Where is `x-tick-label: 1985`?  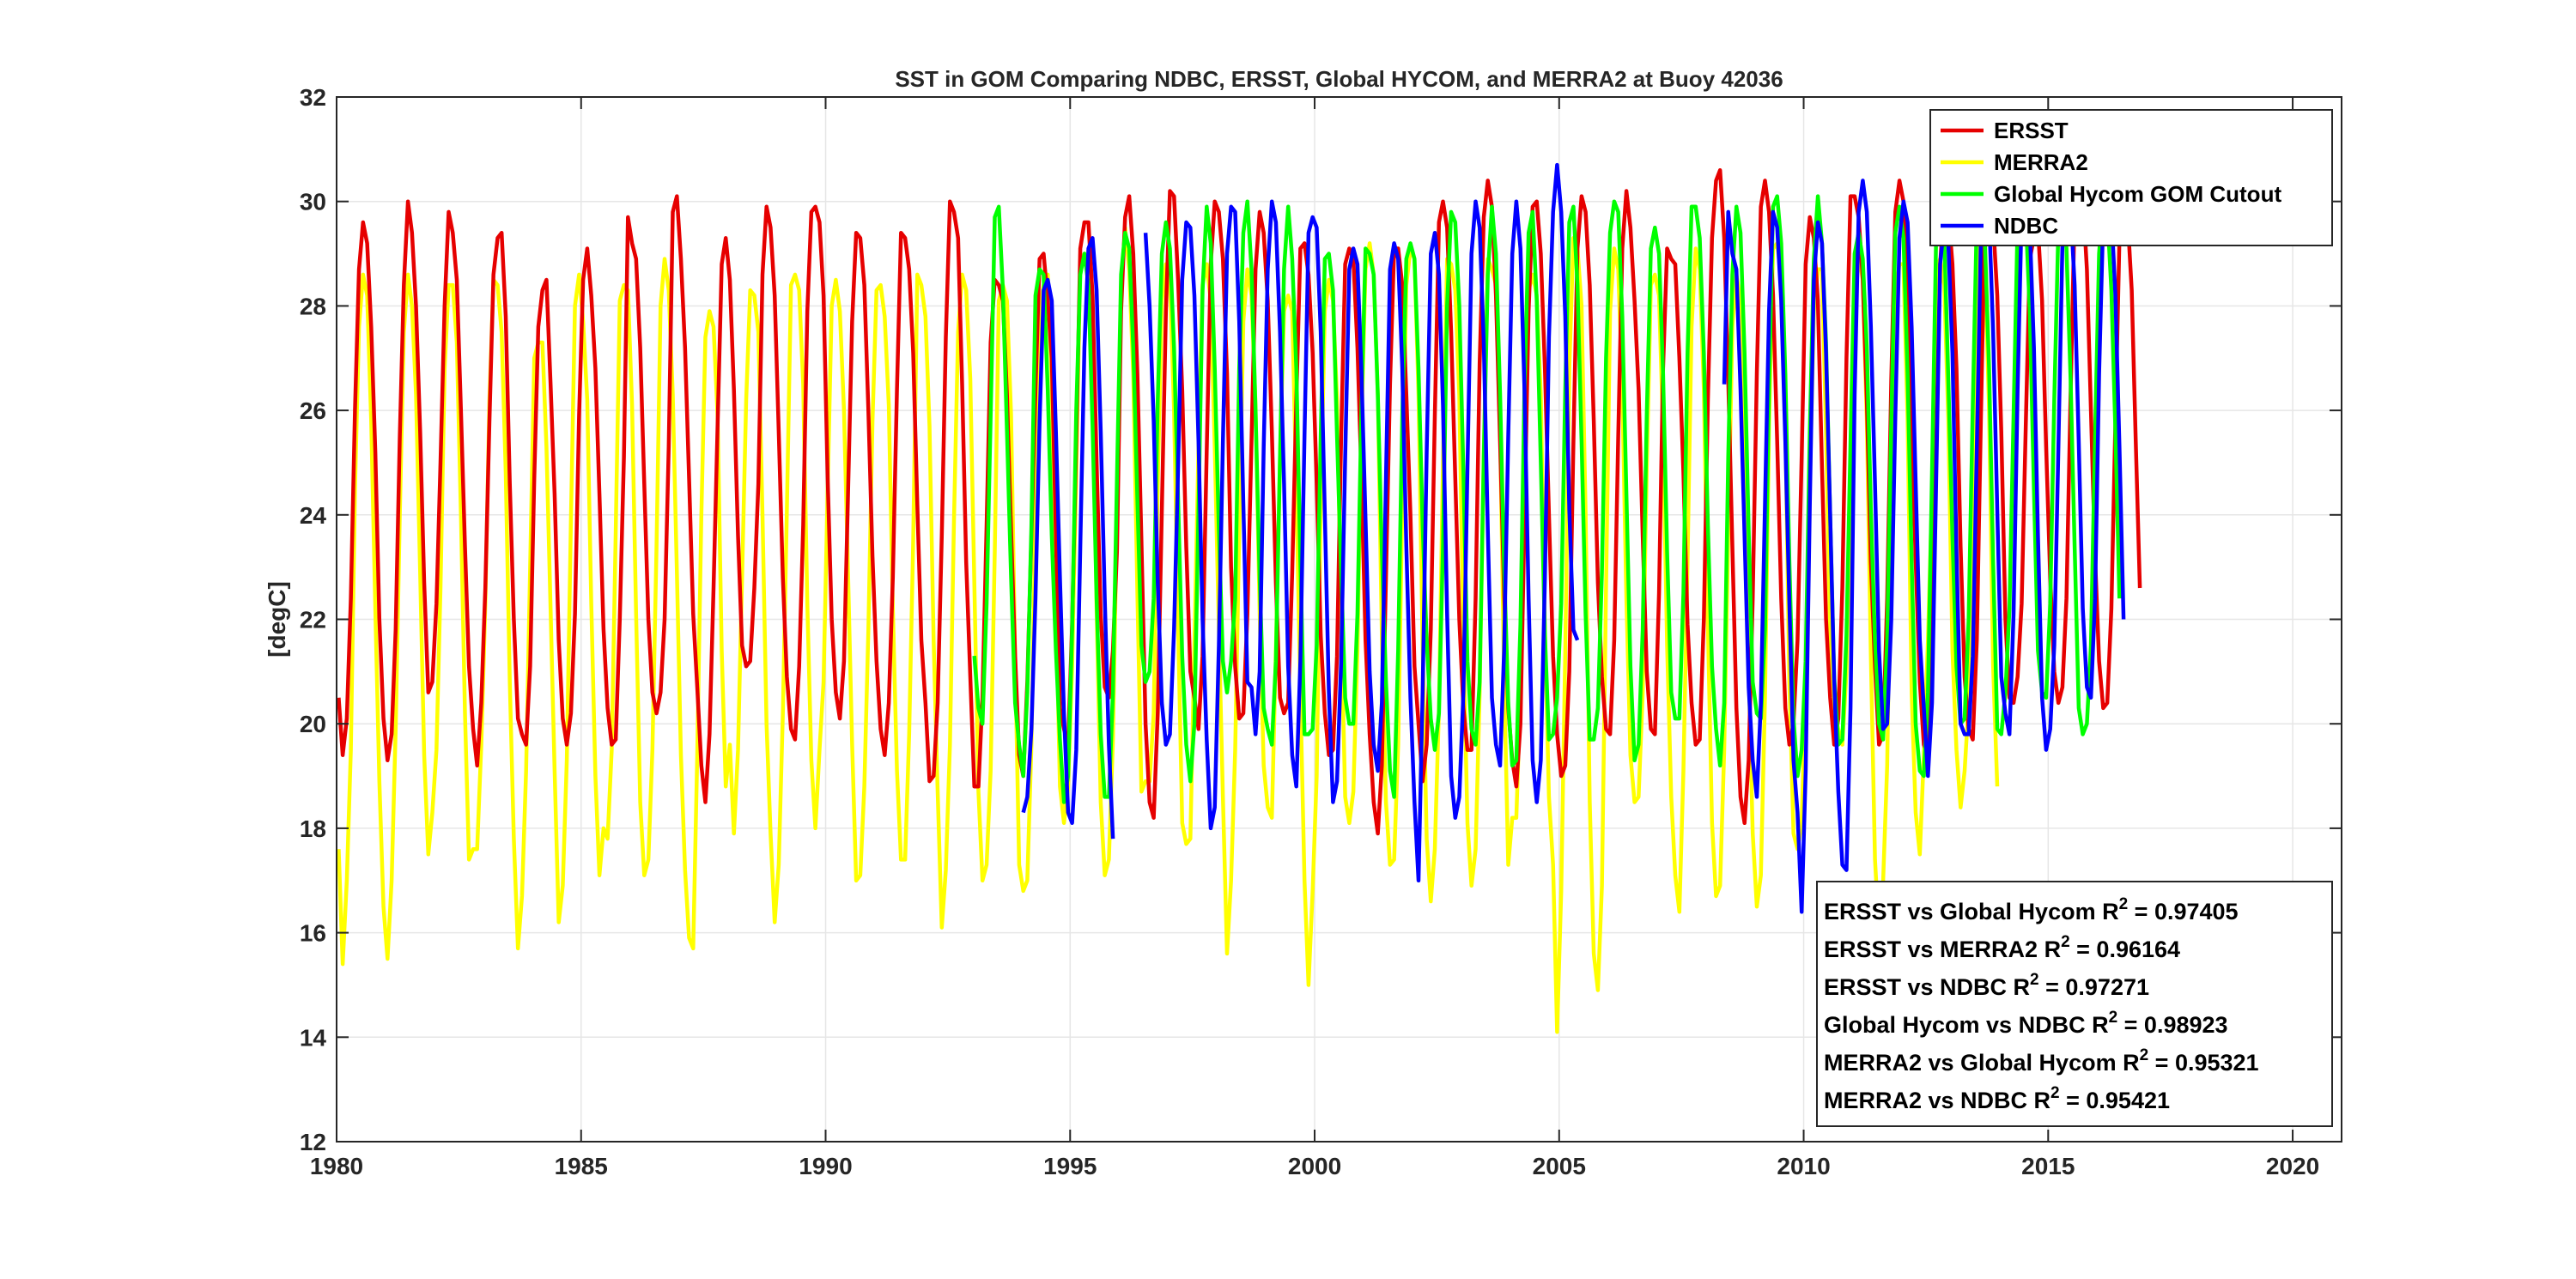
x-tick-label: 1985 is located at coordinates (581, 1166).